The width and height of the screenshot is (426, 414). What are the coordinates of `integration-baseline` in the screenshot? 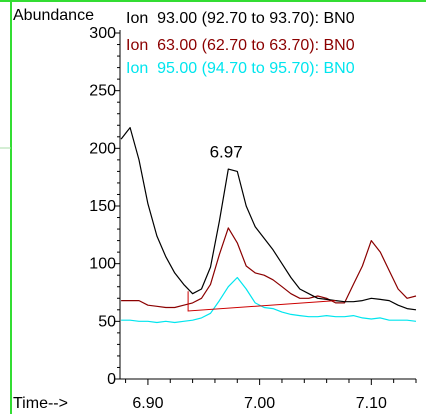 It's located at (261, 301).